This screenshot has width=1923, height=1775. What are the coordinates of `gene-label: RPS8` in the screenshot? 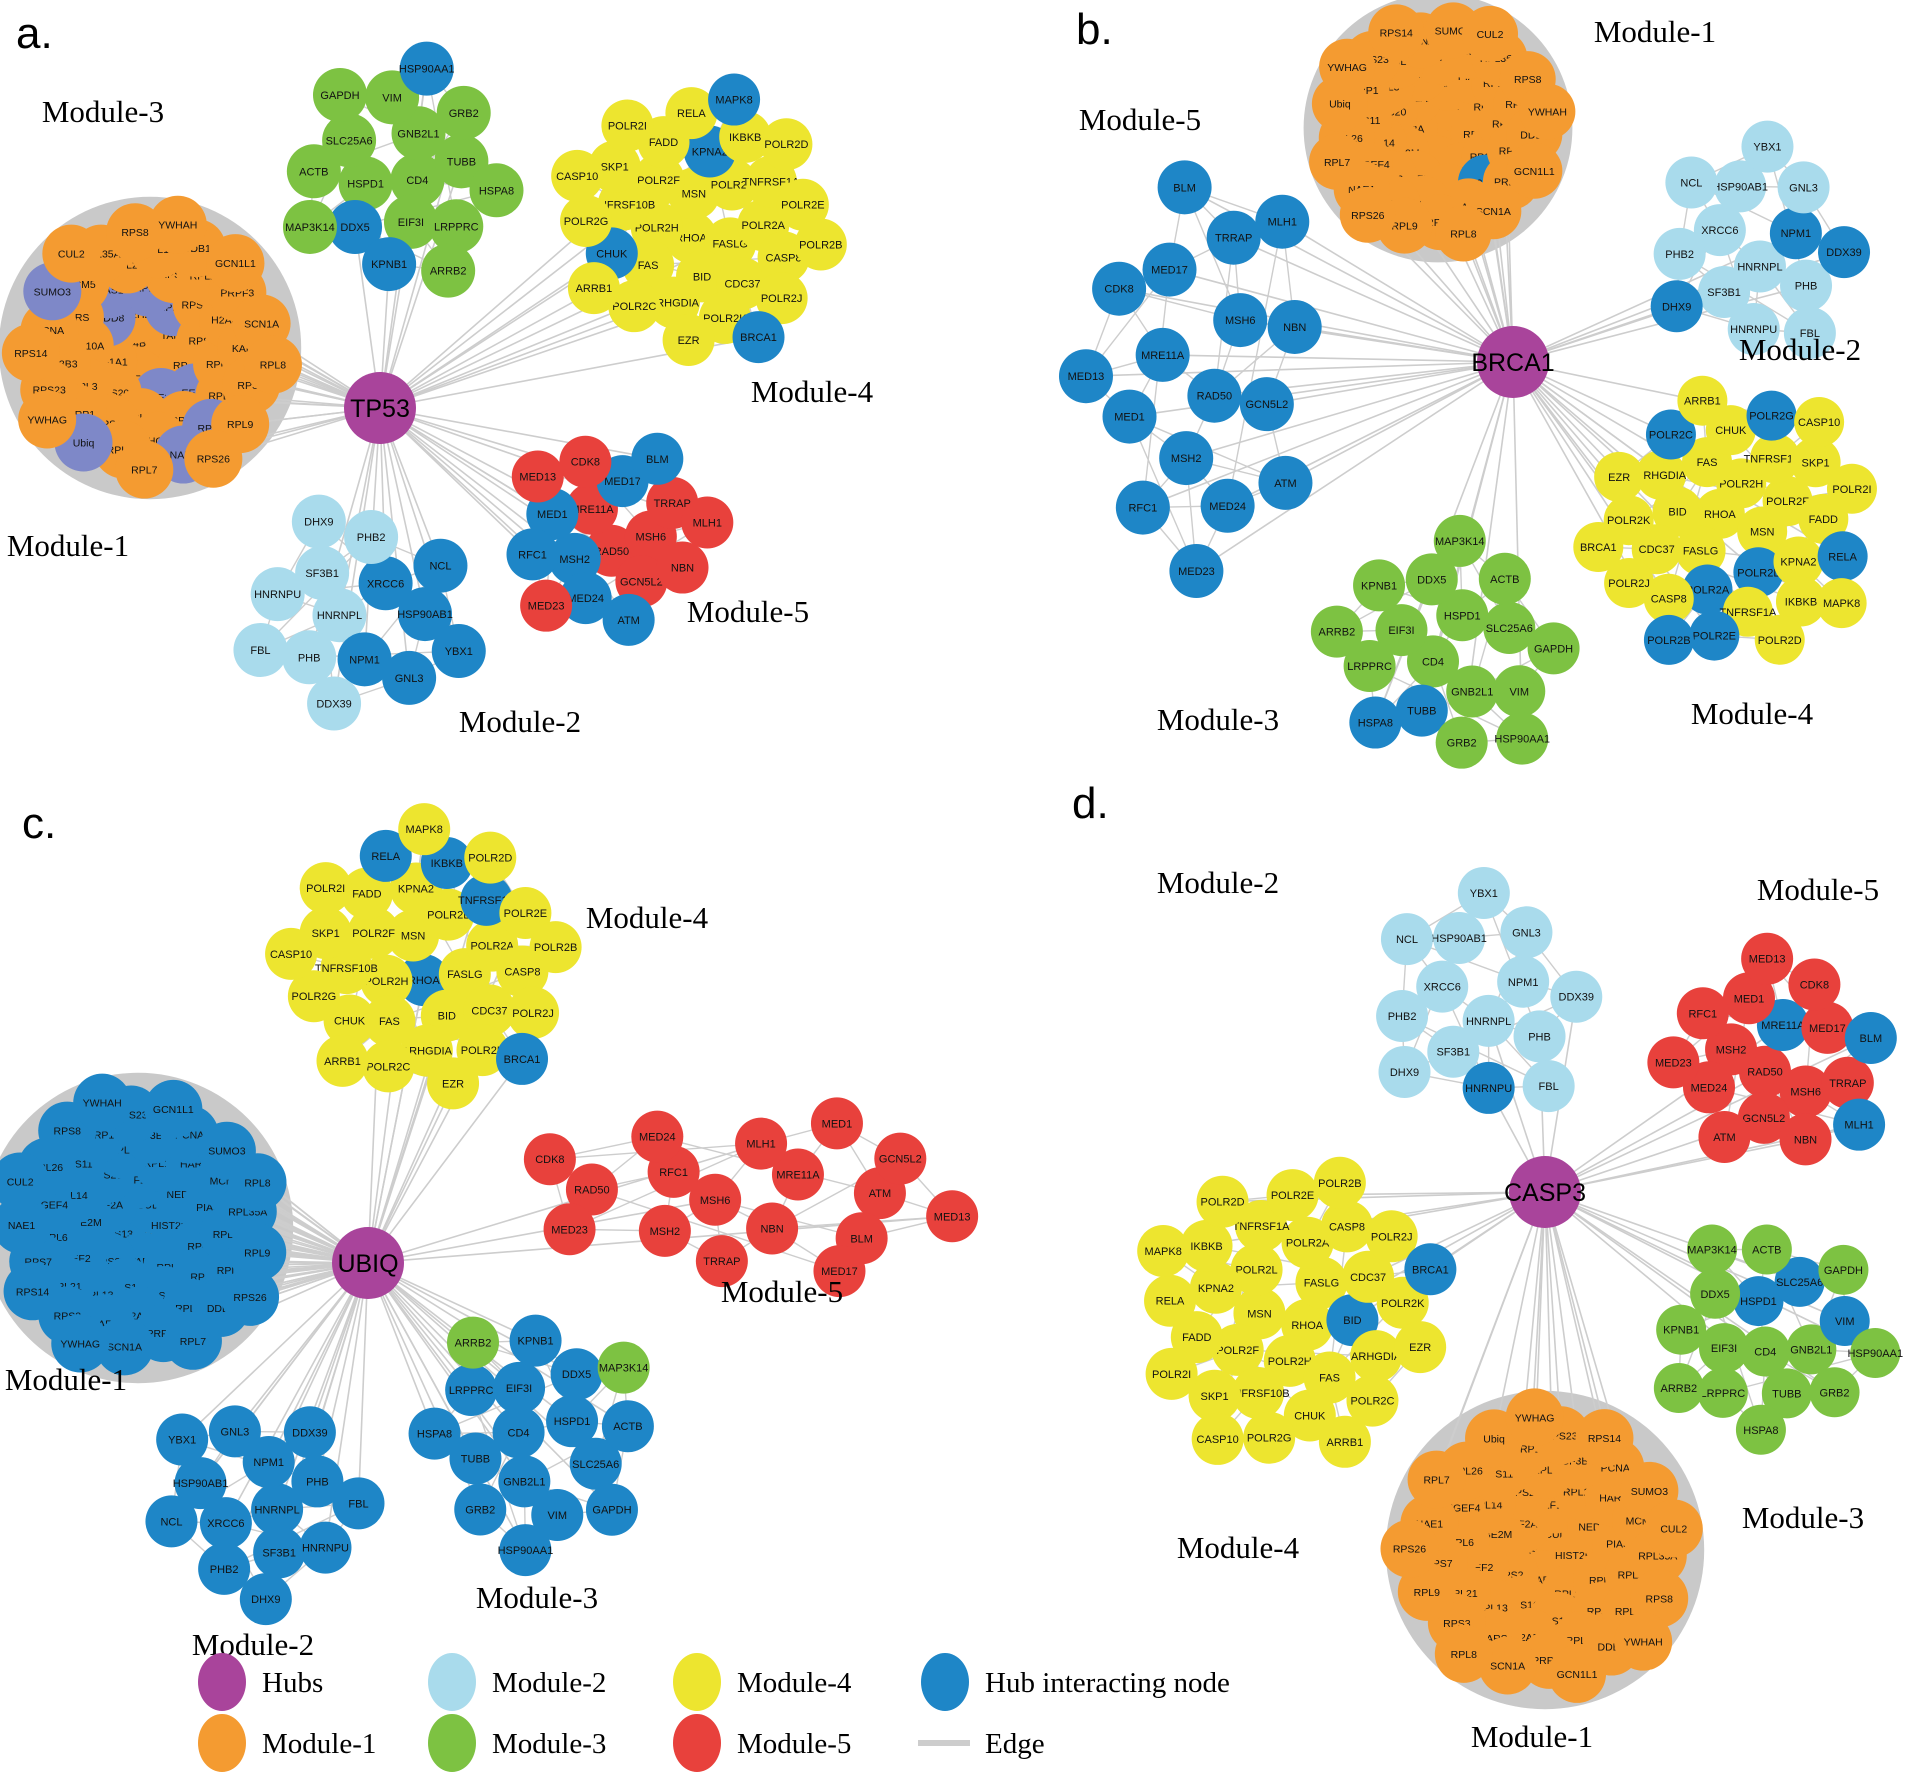 It's located at (135, 233).